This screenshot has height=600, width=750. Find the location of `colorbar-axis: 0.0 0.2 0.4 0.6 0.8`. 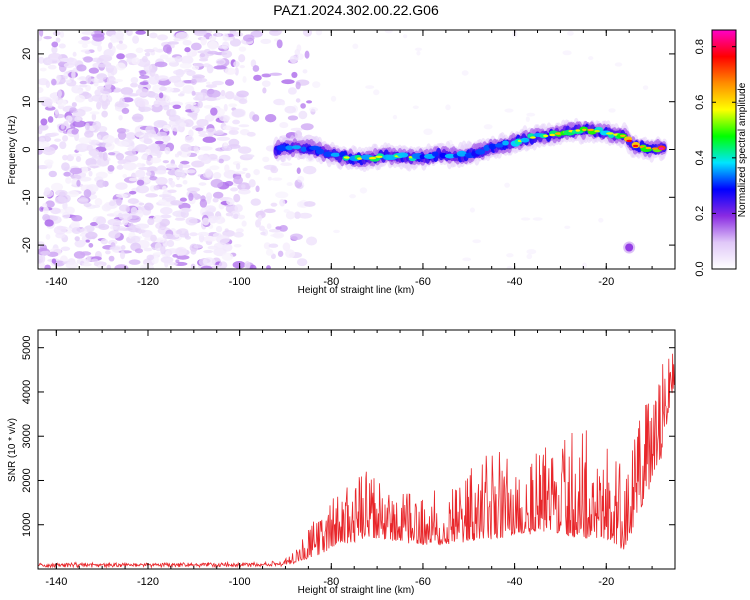

colorbar-axis: 0.0 0.2 0.4 0.6 0.8 is located at coordinates (715, 158).